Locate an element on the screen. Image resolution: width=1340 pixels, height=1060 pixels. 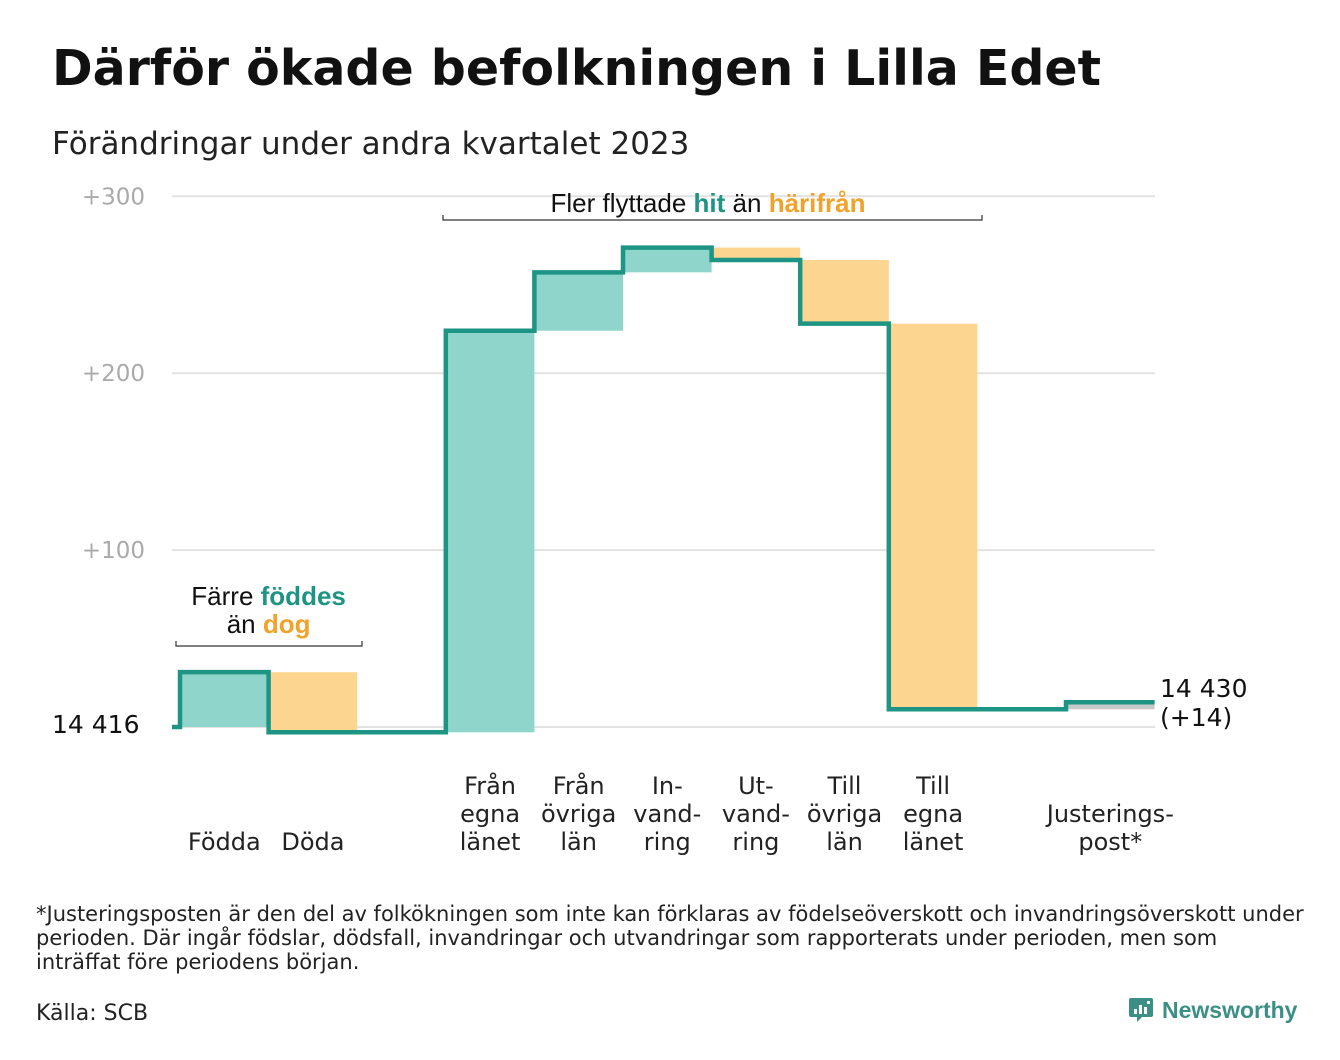
annotation-text: Fler flyttade is located at coordinates (621, 203).